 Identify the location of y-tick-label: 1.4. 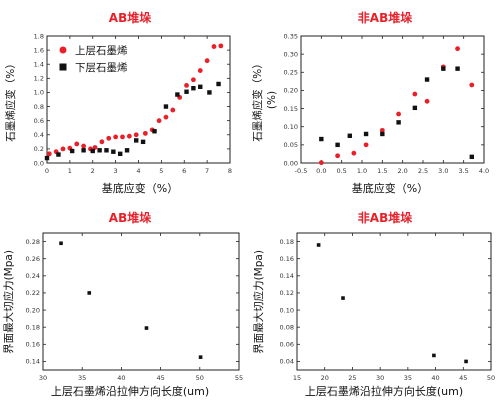
(39, 65).